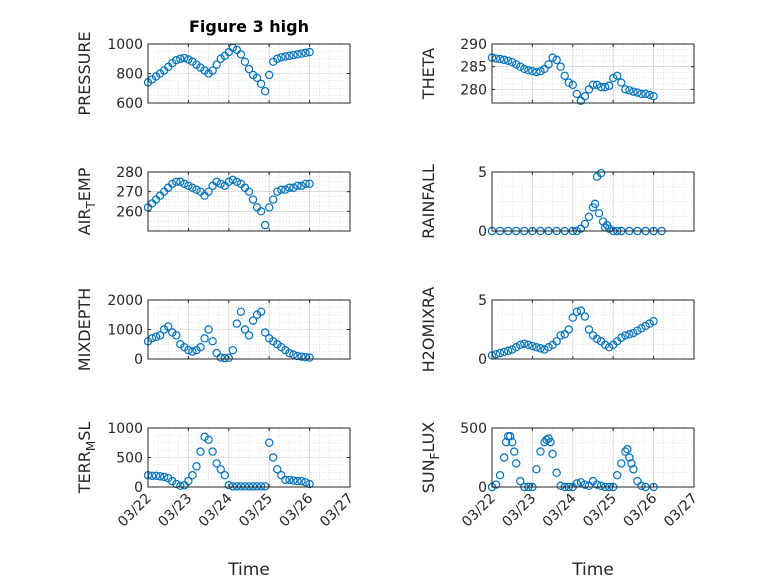  Describe the element at coordinates (129, 193) in the screenshot. I see `y-tick-label: 270` at that location.